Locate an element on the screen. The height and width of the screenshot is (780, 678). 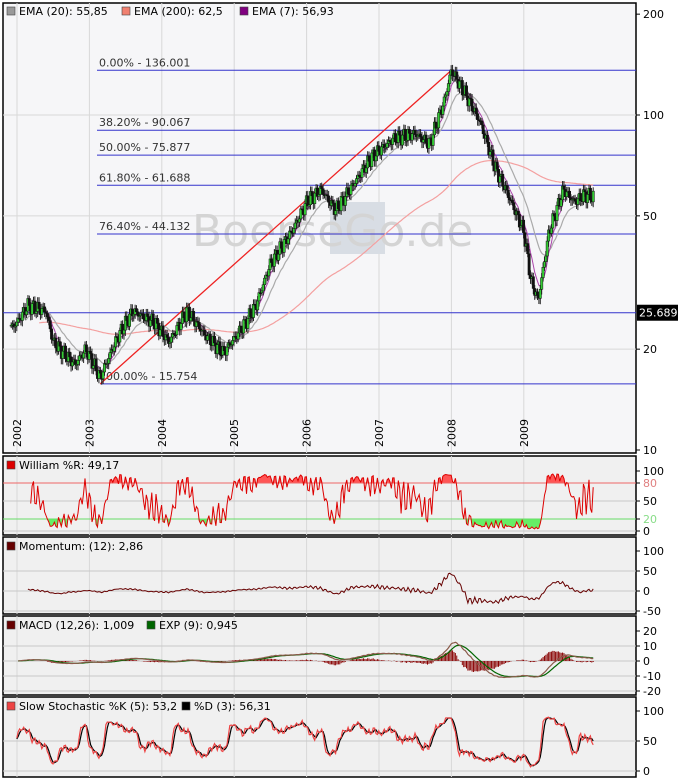
indicator-tick-label: 100 is located at coordinates (653, 471).